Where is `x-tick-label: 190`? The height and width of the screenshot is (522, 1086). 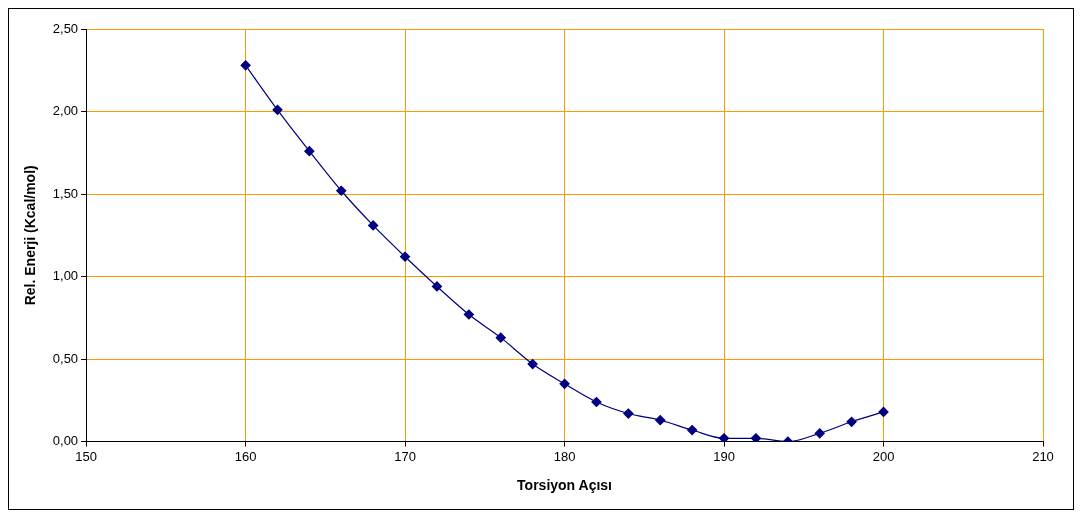 x-tick-label: 190 is located at coordinates (724, 456).